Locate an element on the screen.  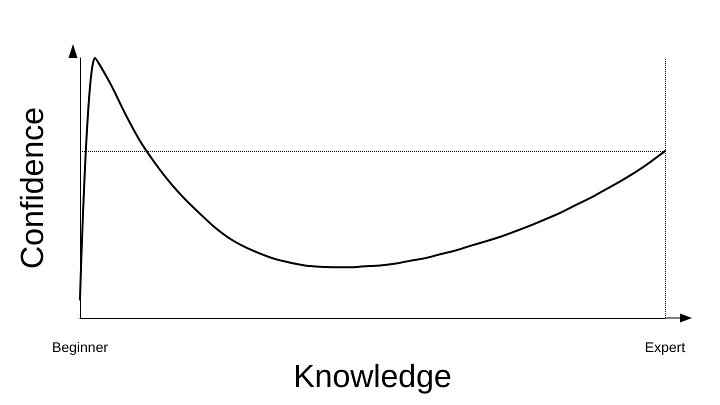
x-axis-title: Knowledge is located at coordinates (372, 376).